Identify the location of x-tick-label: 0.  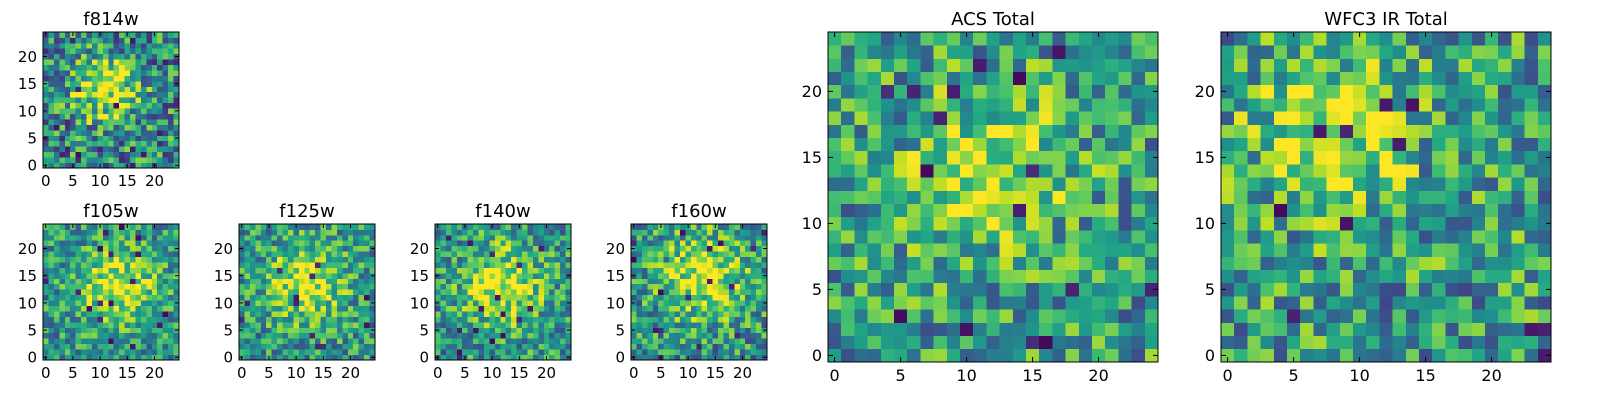
(1228, 375).